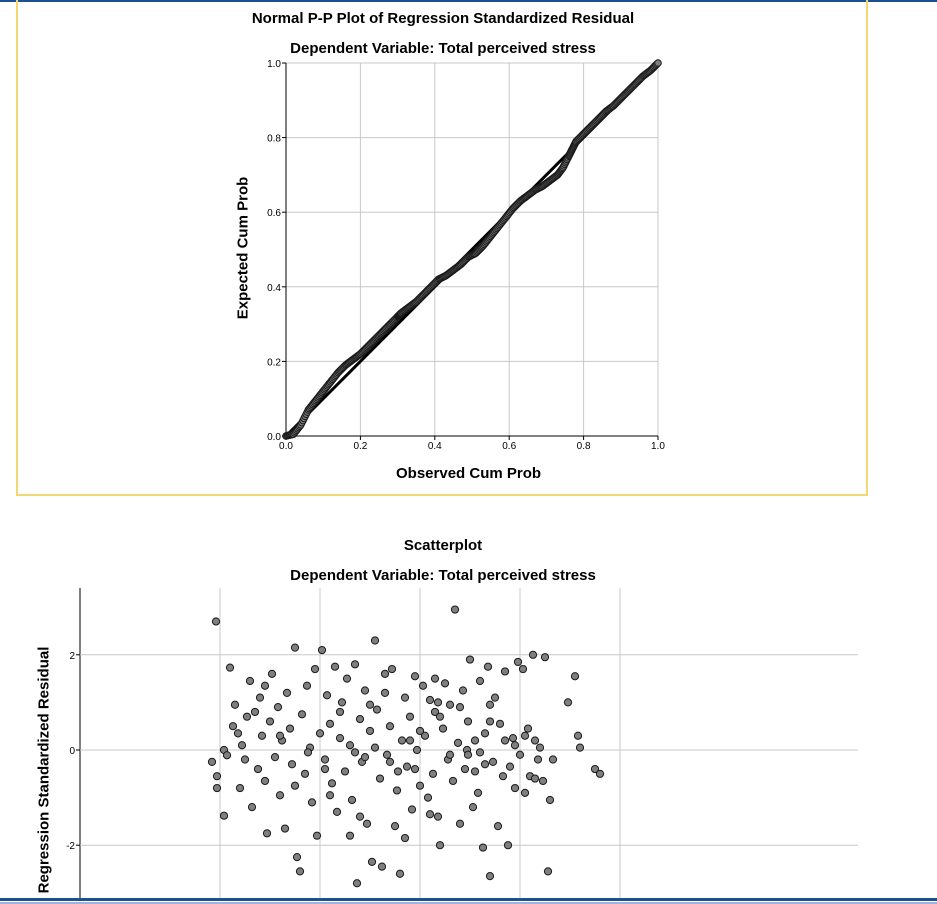  Describe the element at coordinates (274, 288) in the screenshot. I see `pp-y-tick-label: 0.4` at that location.